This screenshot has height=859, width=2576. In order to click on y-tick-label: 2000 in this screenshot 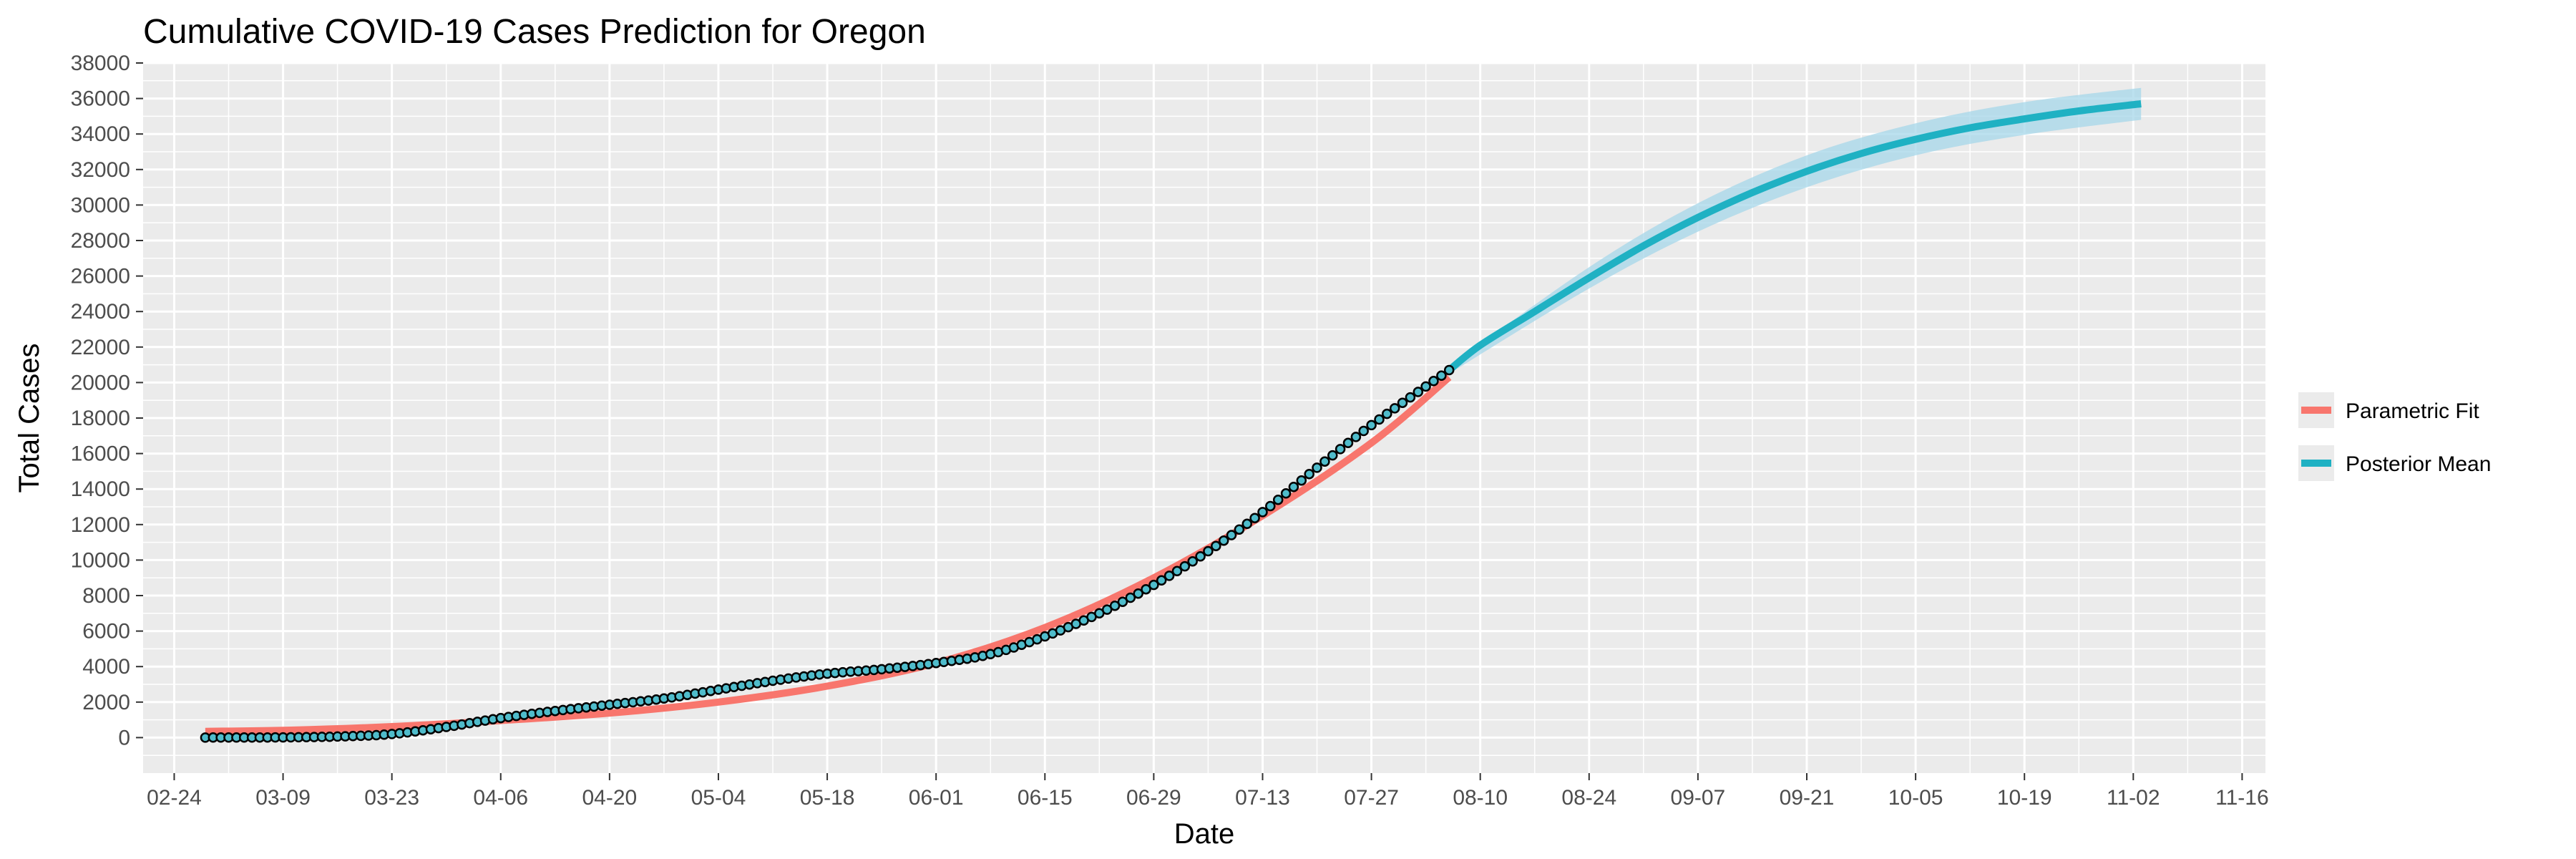, I will do `click(106, 702)`.